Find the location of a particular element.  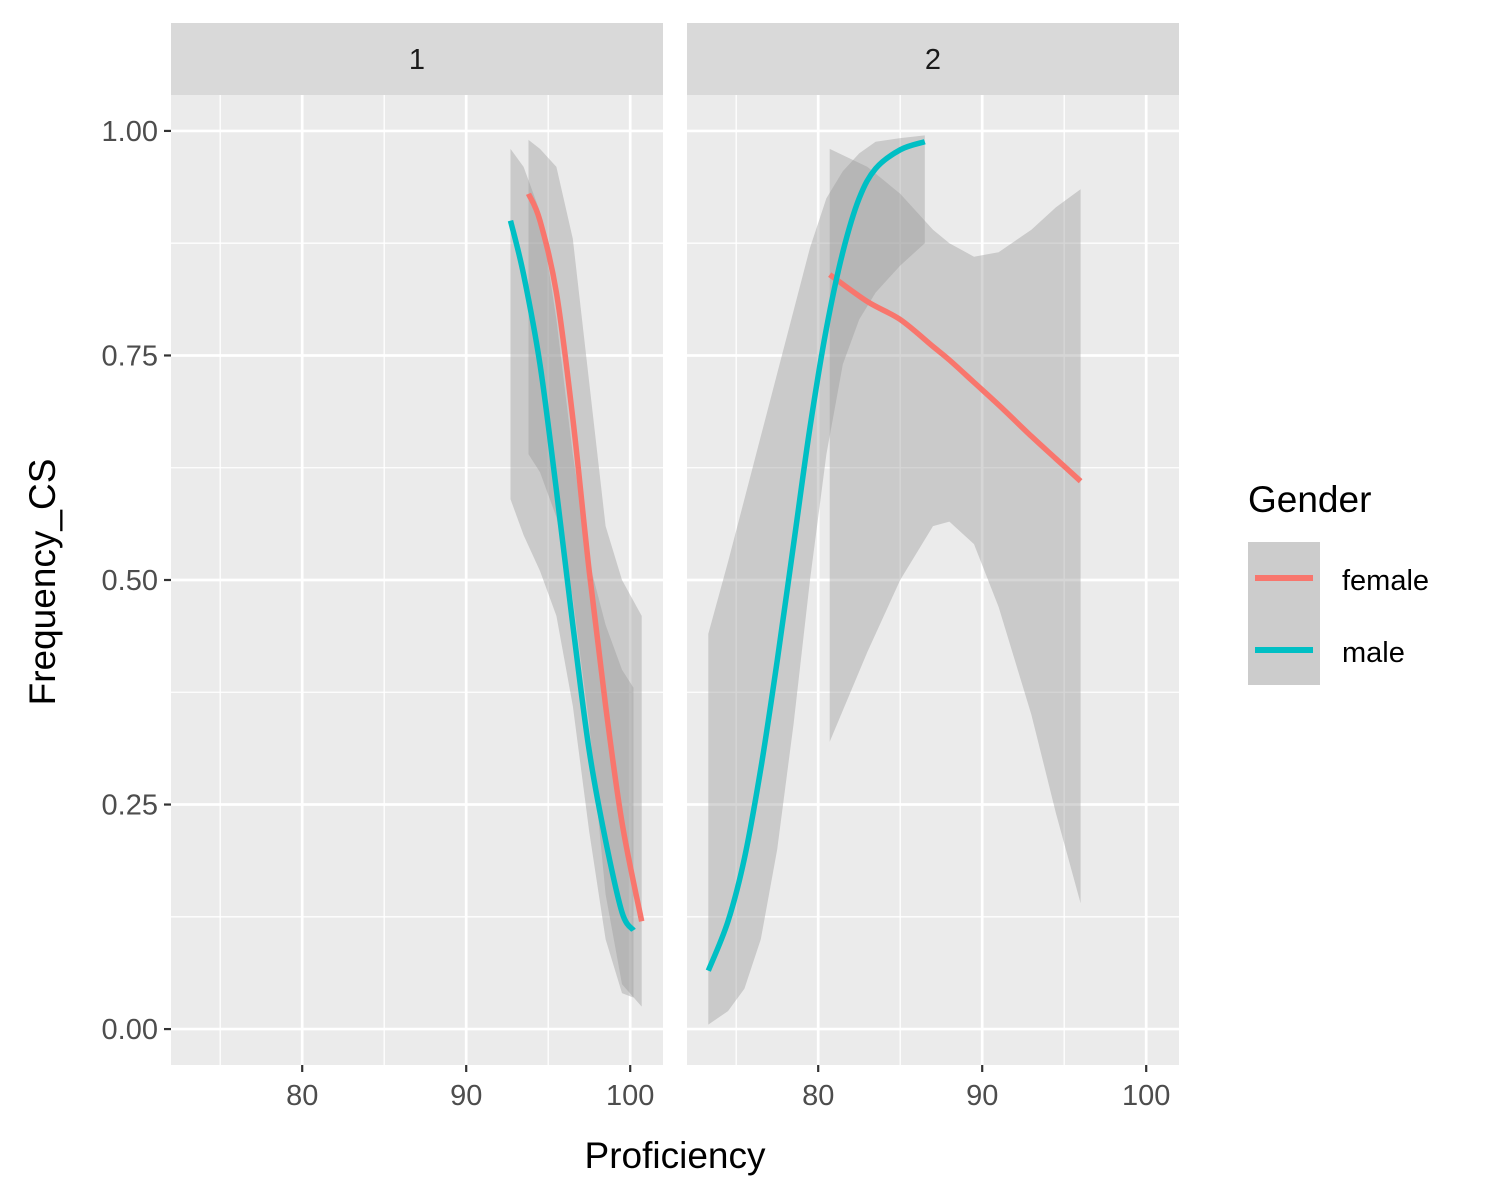

y-axis: 0.00 0.25 0.50 0.75 1.00 is located at coordinates (136, 581).